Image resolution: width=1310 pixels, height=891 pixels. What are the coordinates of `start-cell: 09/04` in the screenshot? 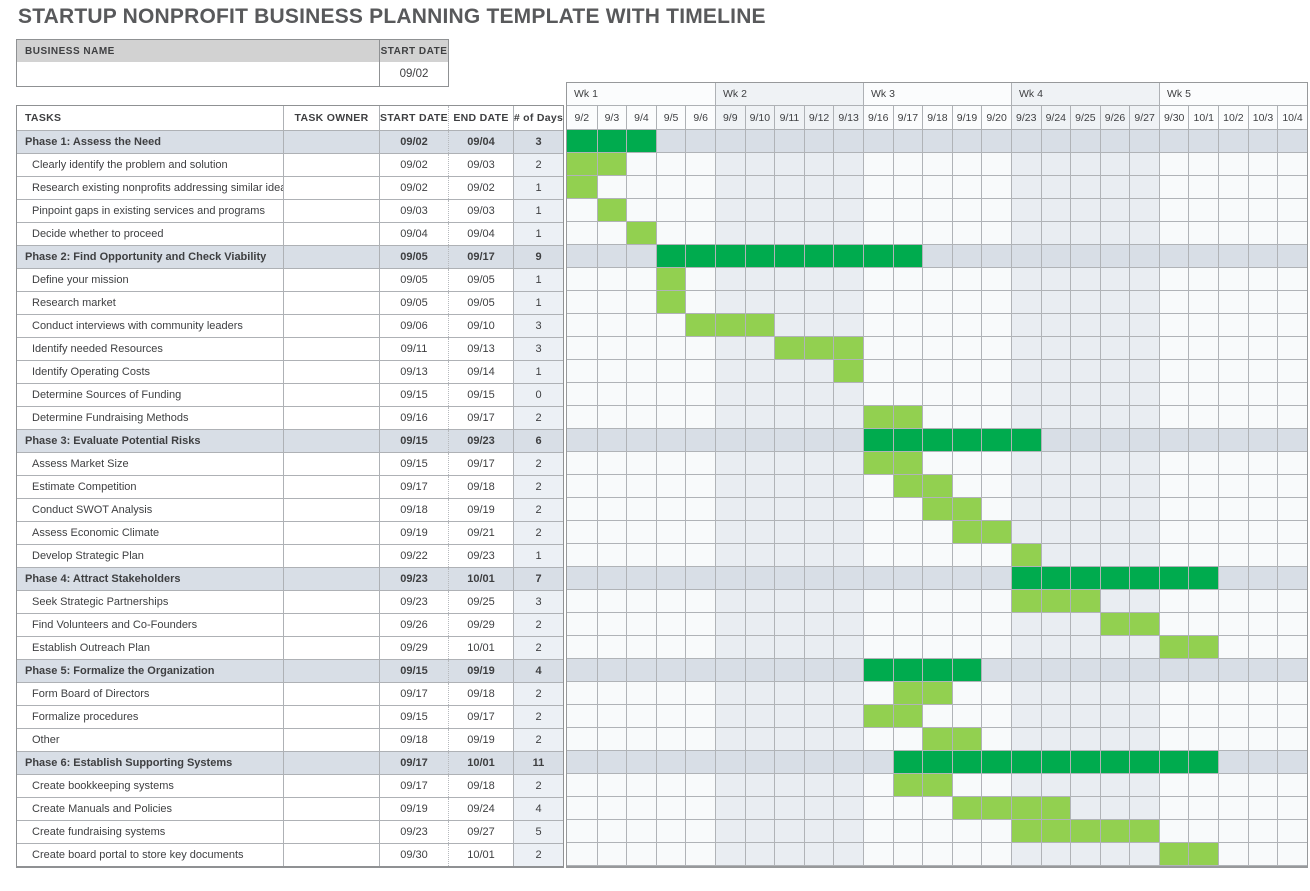 It's located at (413, 234).